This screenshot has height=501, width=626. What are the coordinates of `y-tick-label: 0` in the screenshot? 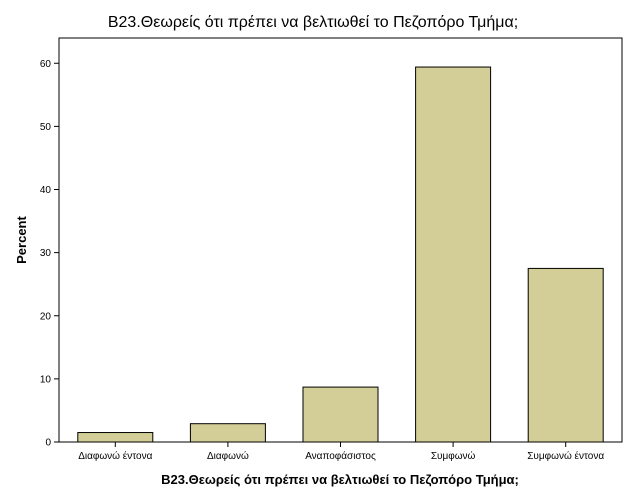 It's located at (48, 443).